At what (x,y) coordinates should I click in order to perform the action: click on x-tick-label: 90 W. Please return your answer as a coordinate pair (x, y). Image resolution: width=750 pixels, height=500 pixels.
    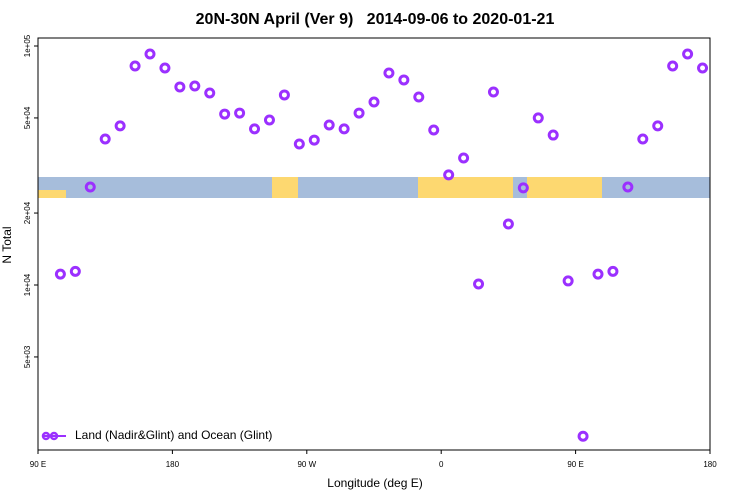
    Looking at the image, I should click on (306, 464).